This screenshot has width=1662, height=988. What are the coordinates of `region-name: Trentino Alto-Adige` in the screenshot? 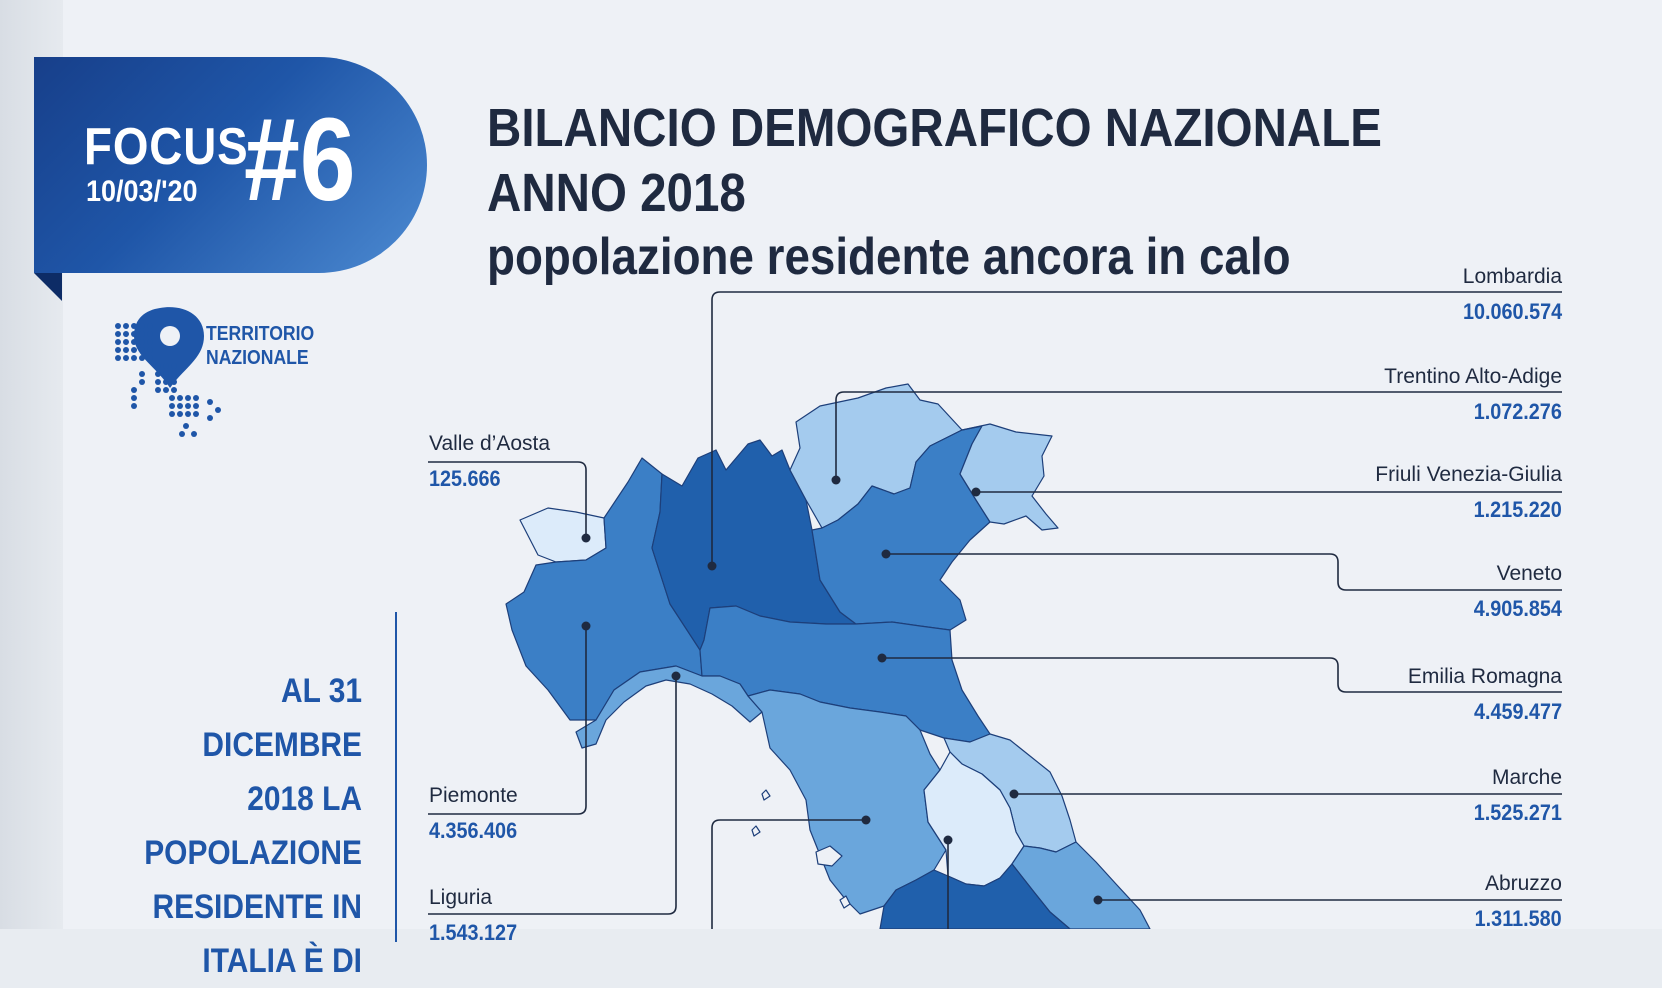 It's located at (1473, 376).